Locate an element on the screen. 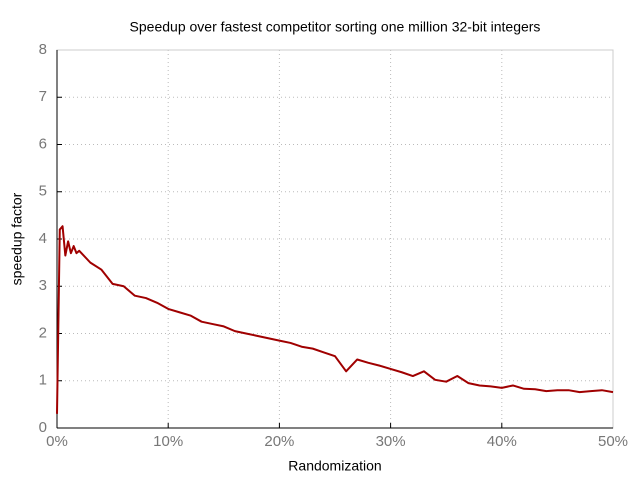  x-tick-label: 50% is located at coordinates (613, 441).